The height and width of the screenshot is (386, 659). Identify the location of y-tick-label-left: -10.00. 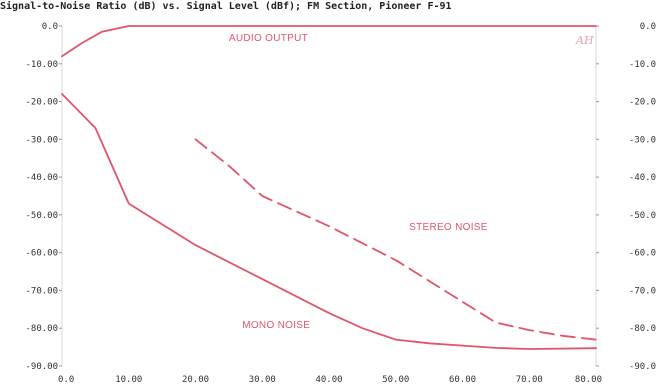
(41, 65).